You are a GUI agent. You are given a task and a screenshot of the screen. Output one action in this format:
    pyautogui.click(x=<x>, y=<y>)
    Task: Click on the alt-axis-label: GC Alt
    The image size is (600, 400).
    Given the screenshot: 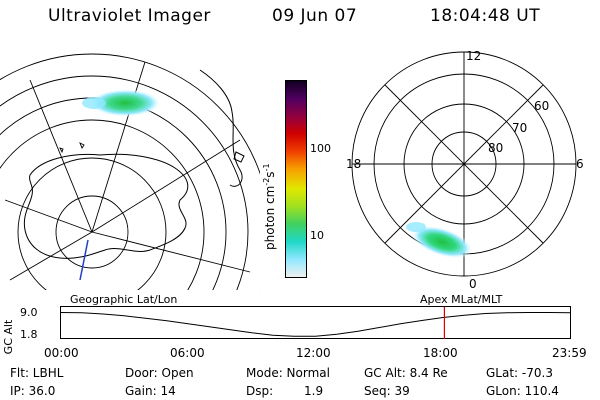 What is the action you would take?
    pyautogui.click(x=8, y=337)
    